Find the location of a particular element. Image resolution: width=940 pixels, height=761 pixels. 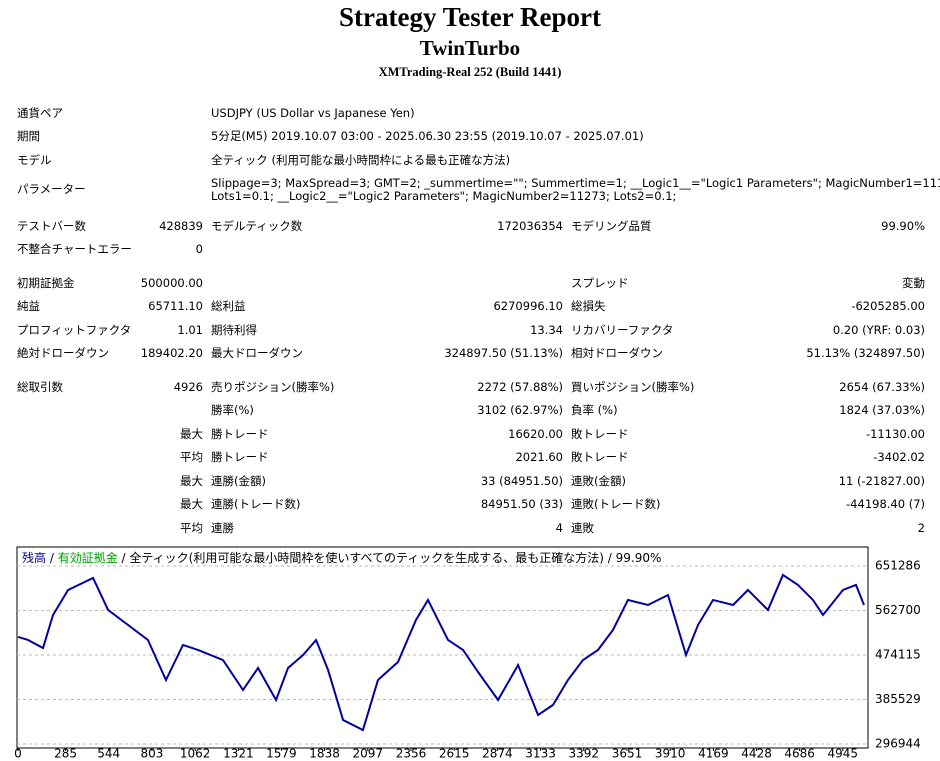

x-tick-label: 3133 is located at coordinates (540, 754).